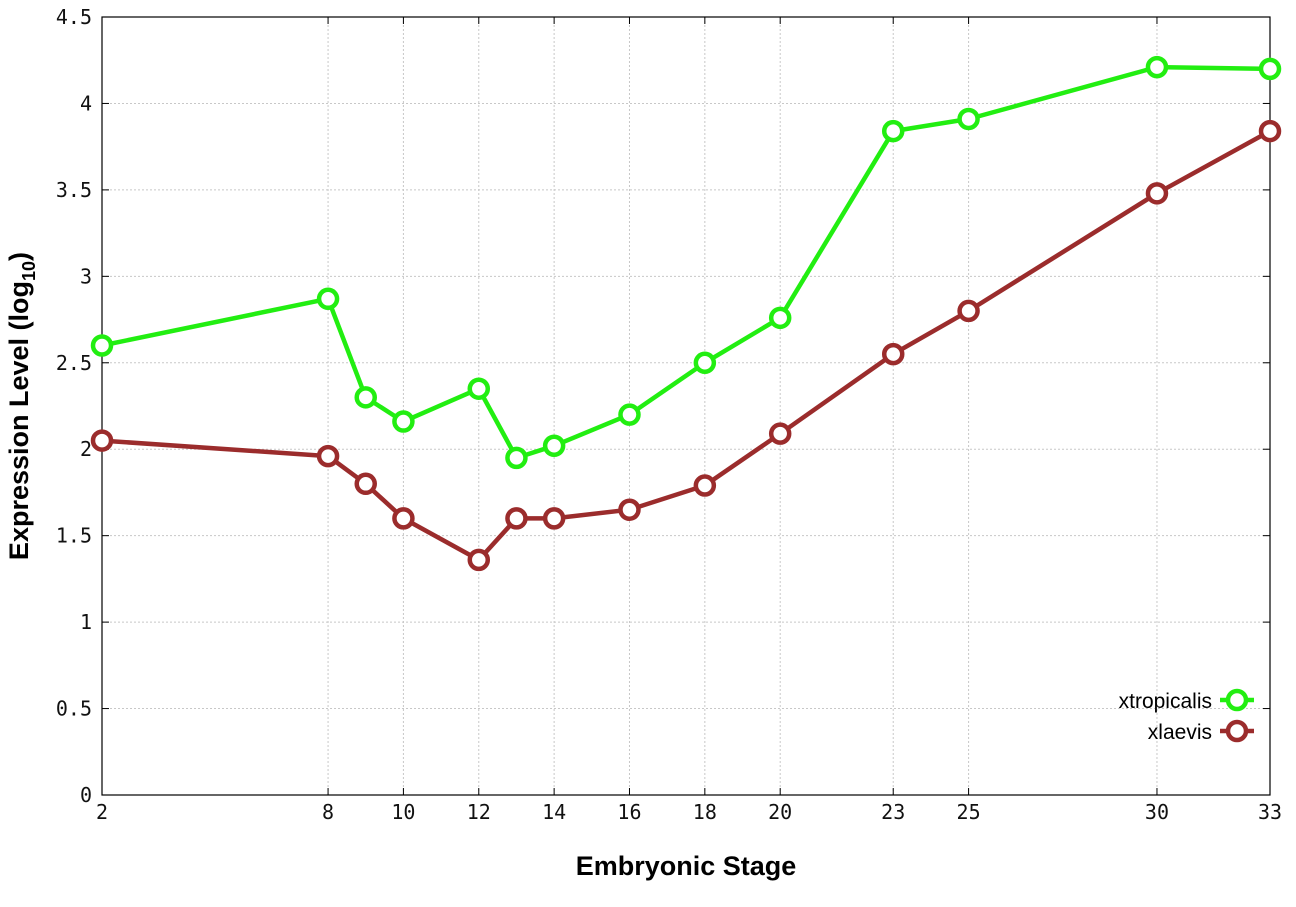 Image resolution: width=1296 pixels, height=907 pixels. Describe the element at coordinates (86, 795) in the screenshot. I see `y-tick-label: 0` at that location.